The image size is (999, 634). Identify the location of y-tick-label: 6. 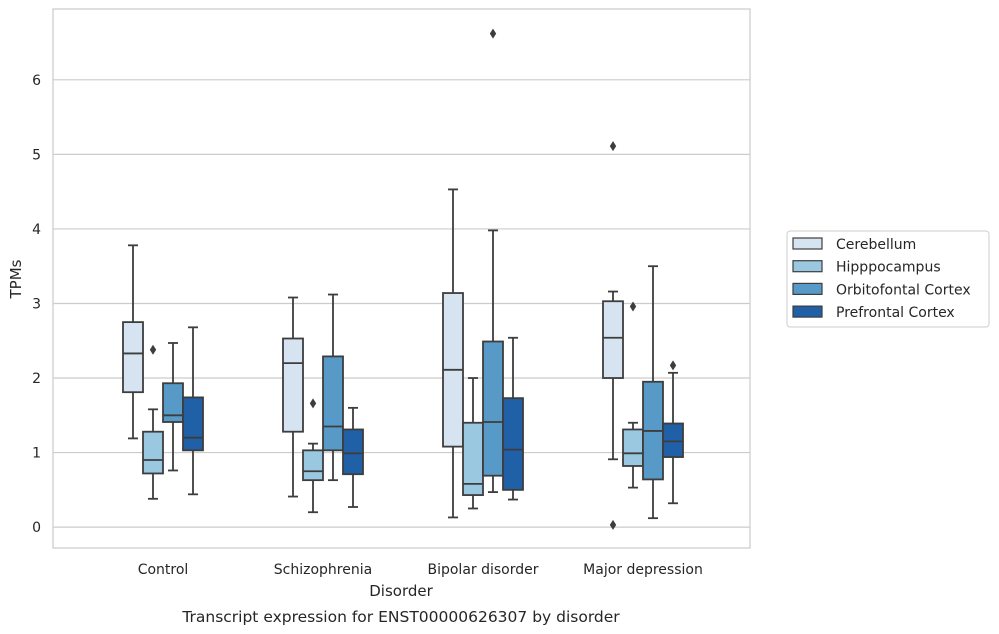
(36, 81).